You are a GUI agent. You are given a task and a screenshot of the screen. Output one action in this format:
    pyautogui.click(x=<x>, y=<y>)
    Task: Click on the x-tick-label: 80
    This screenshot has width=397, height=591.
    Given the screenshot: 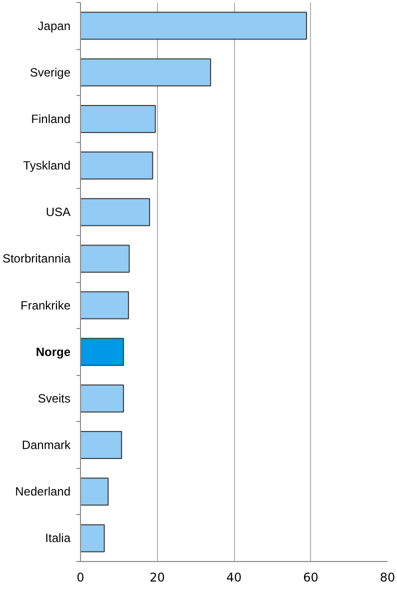 What is the action you would take?
    pyautogui.click(x=388, y=577)
    